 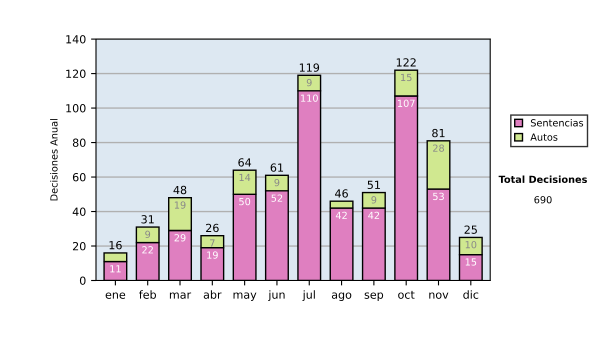 I want to click on legend-label: Autos, so click(x=544, y=137).